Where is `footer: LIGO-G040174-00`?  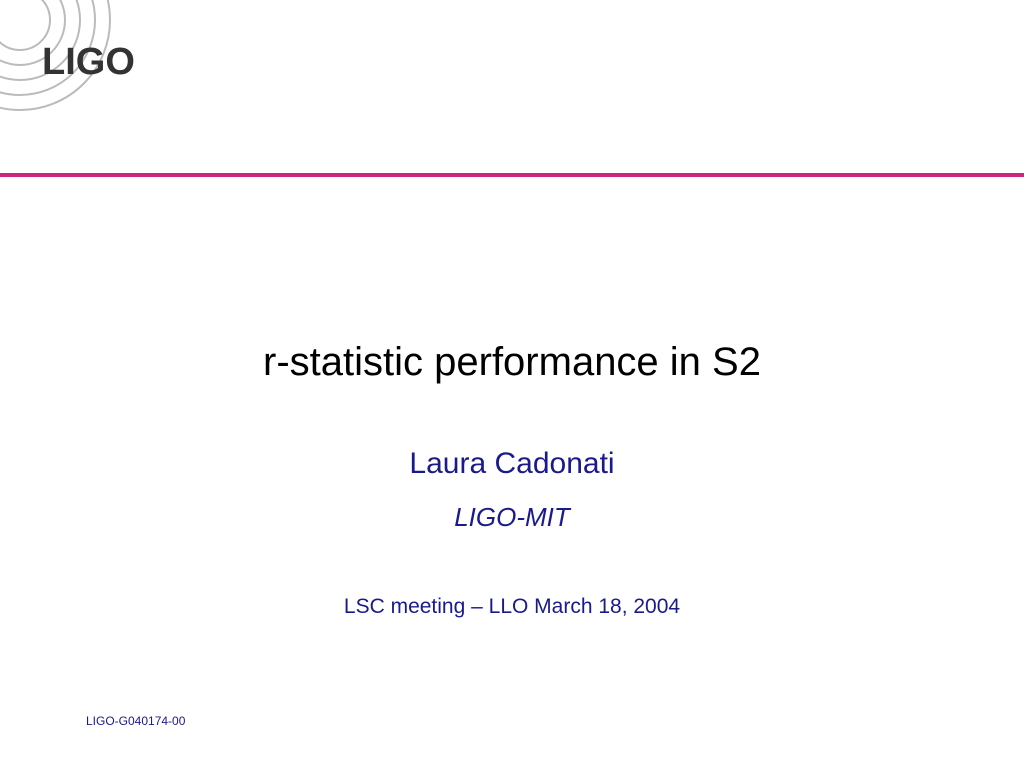
footer: LIGO-G040174-00 is located at coordinates (136, 721).